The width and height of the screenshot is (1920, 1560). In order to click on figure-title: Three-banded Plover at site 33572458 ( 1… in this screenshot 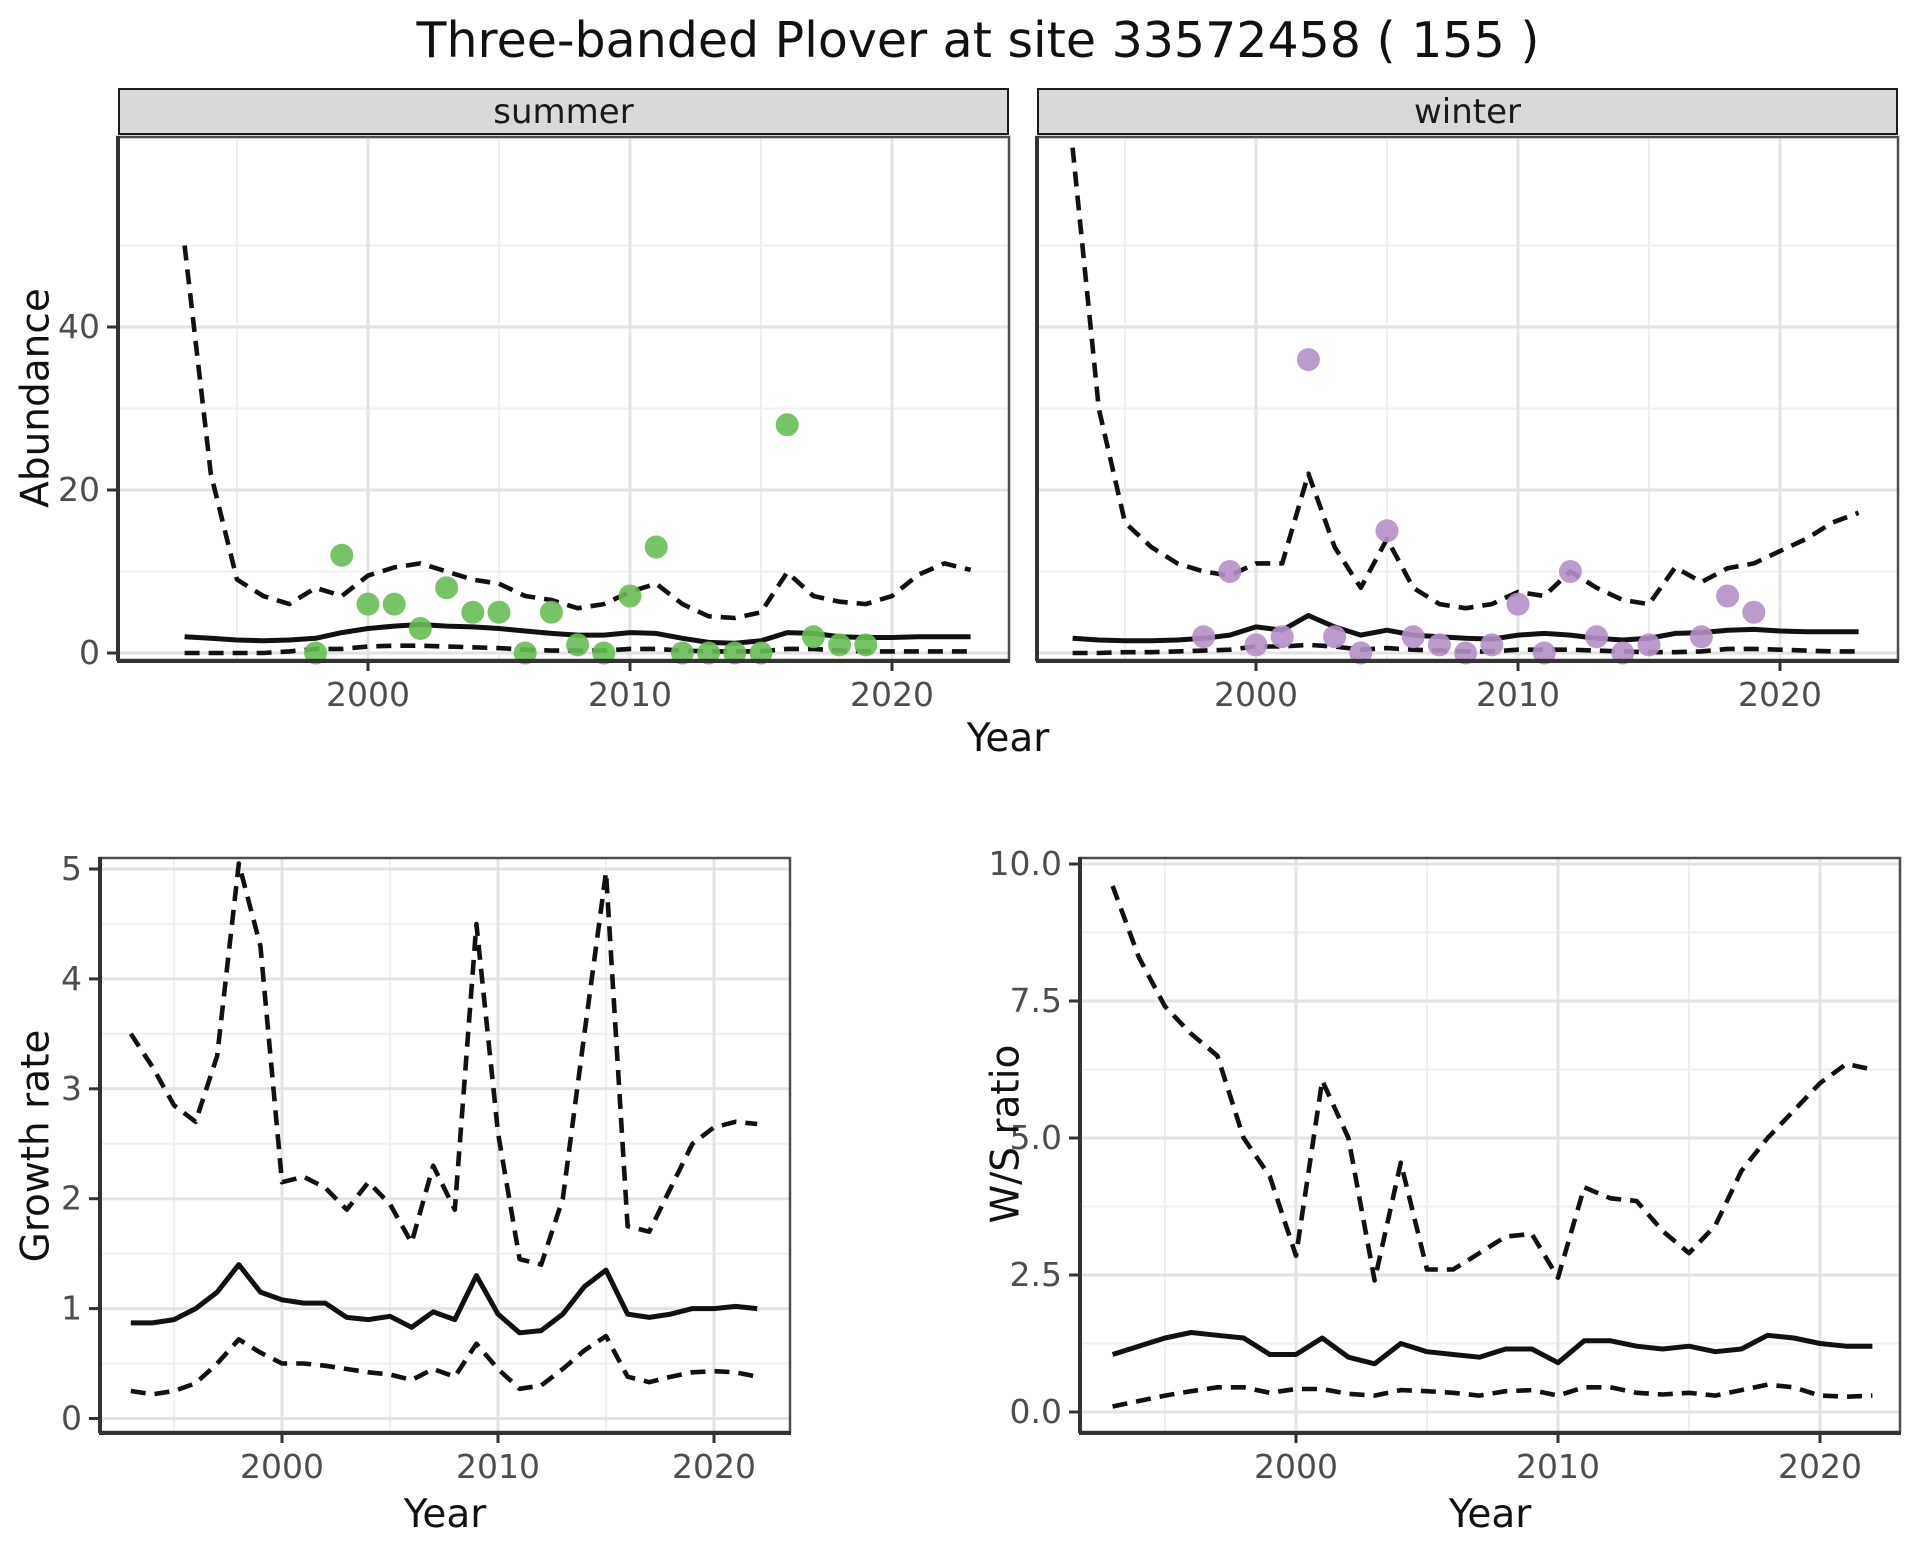, I will do `click(978, 40)`.